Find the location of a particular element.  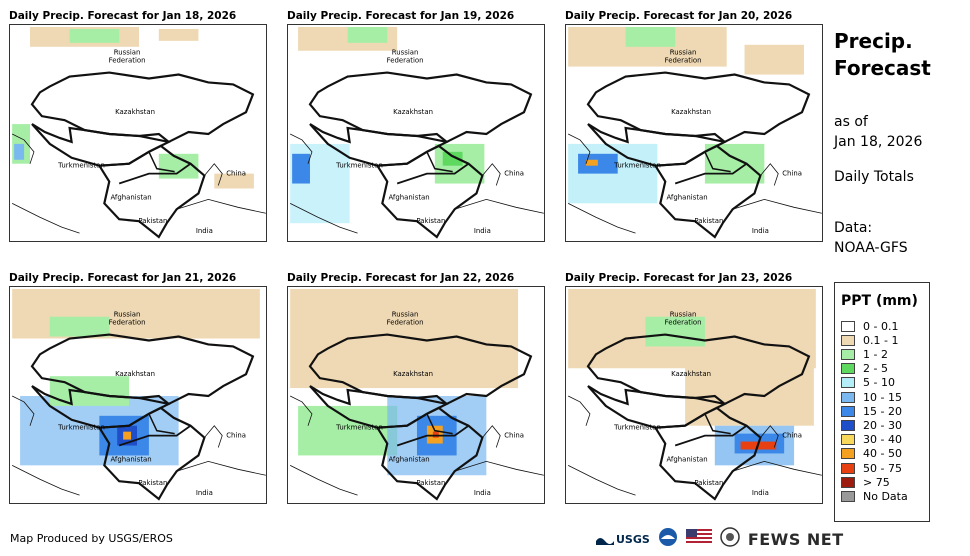

legend-label: 20 - 30 is located at coordinates (882, 425).